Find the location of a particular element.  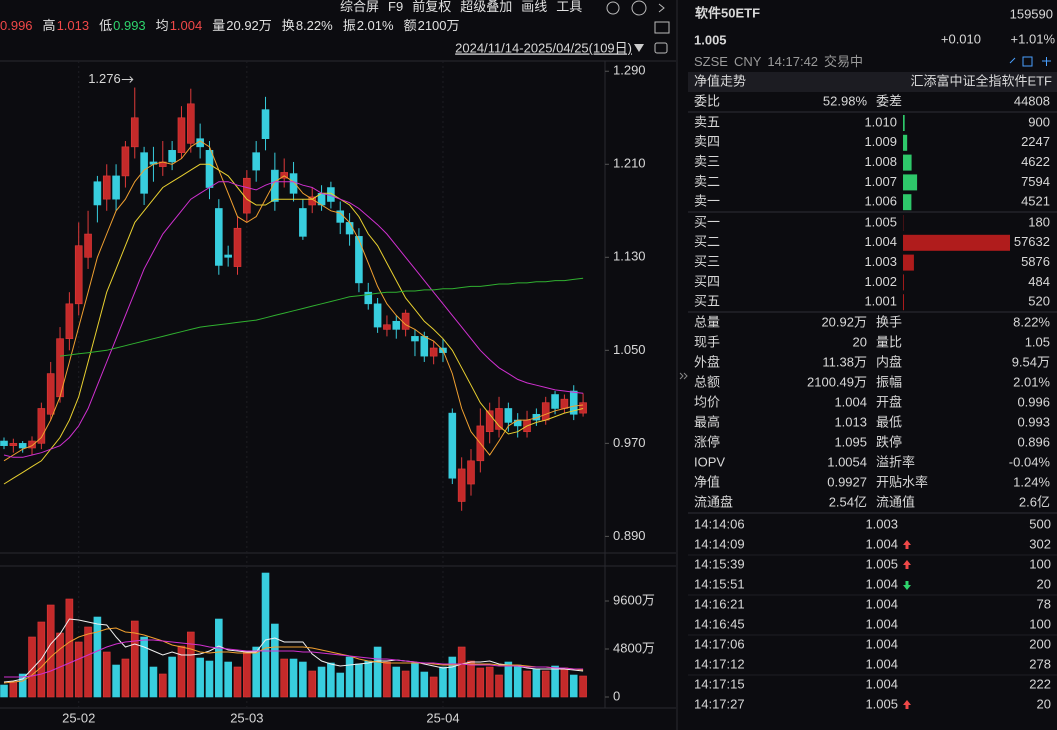

trade-volume: 200 is located at coordinates (1040, 643).